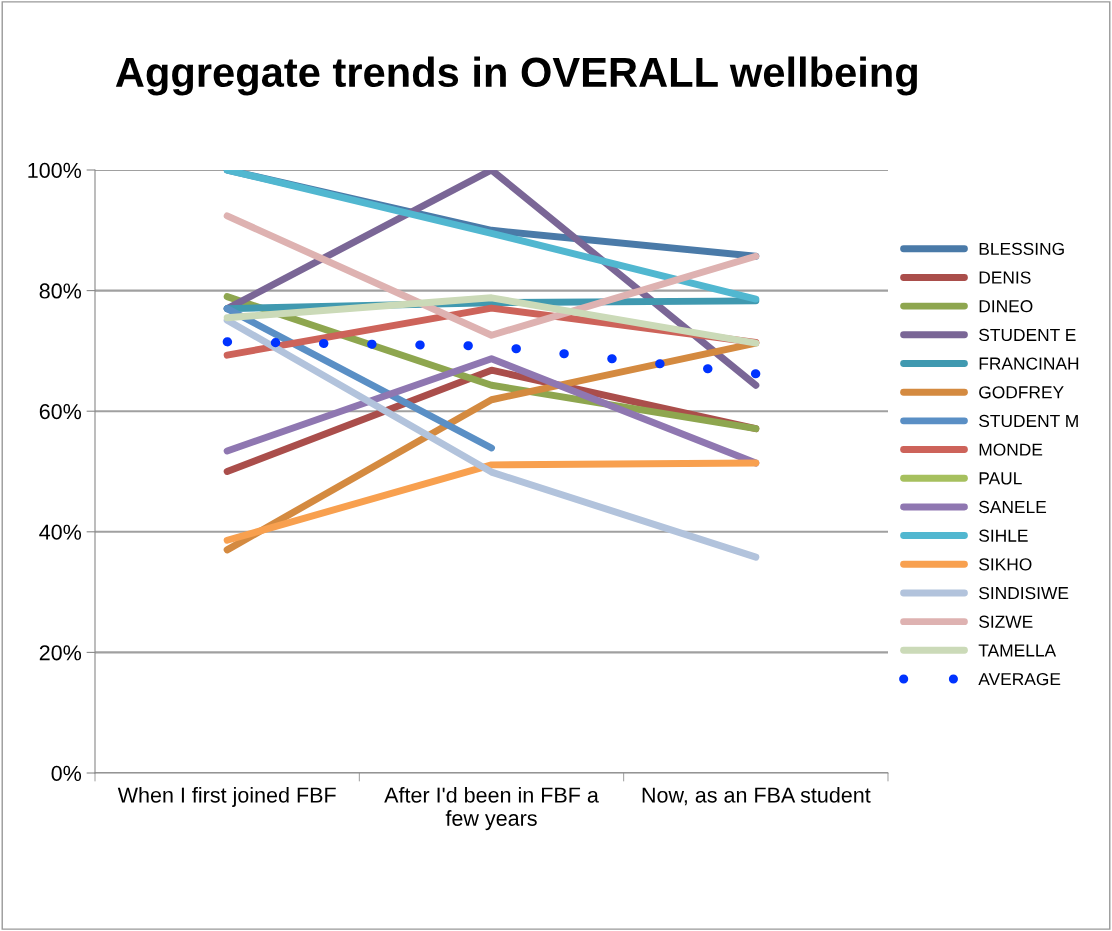 The height and width of the screenshot is (931, 1112). I want to click on x-tick-label: When I first joined FBF, so click(226, 796).